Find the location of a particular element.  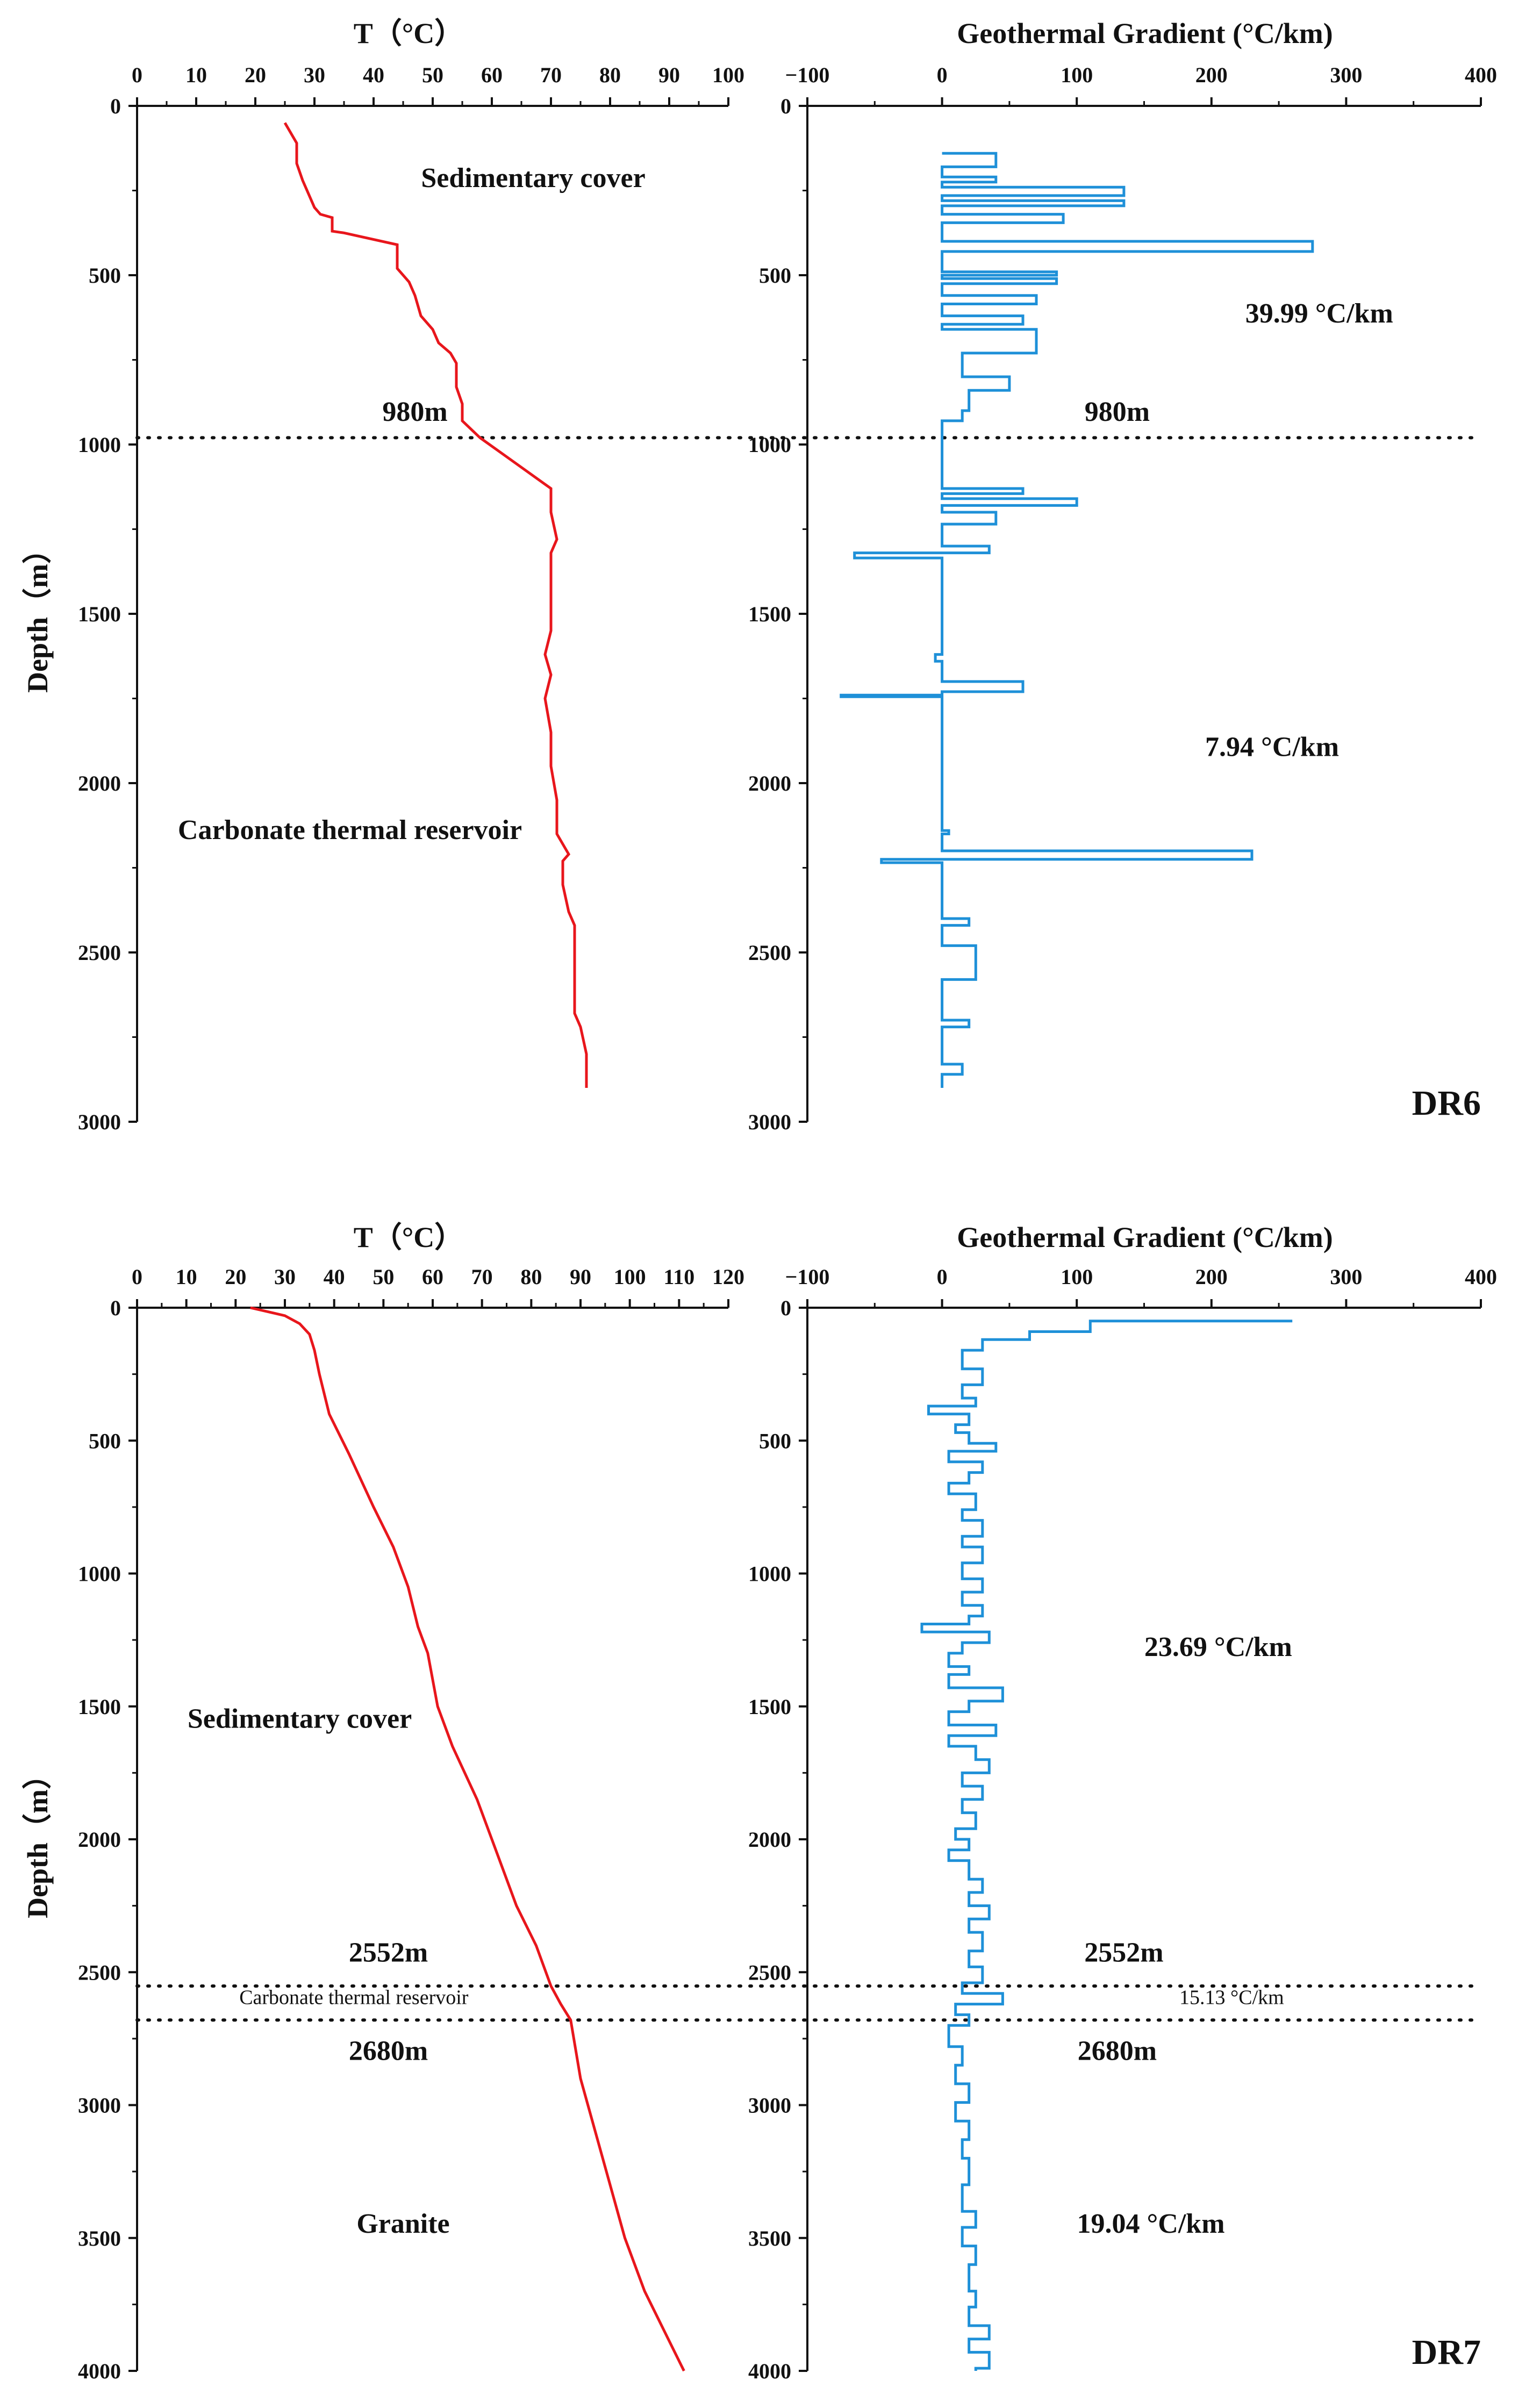

annotation-label: 23.69 °C/km is located at coordinates (1218, 1647).